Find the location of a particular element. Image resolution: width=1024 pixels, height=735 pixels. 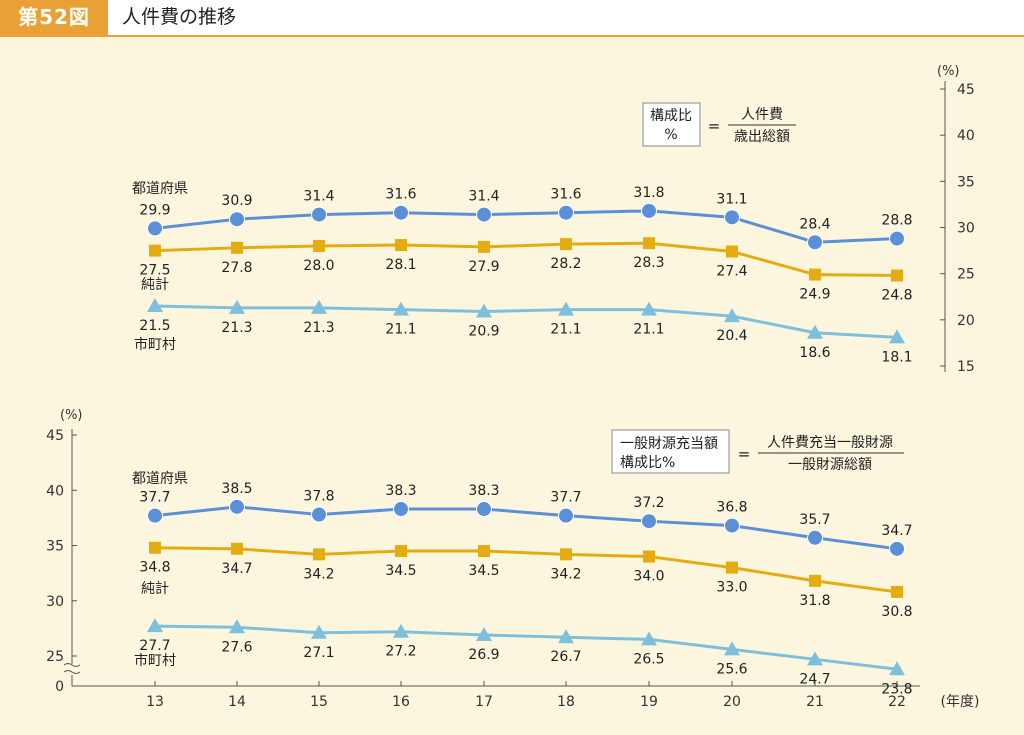

figure-title: 人件費の推移 is located at coordinates (179, 17).